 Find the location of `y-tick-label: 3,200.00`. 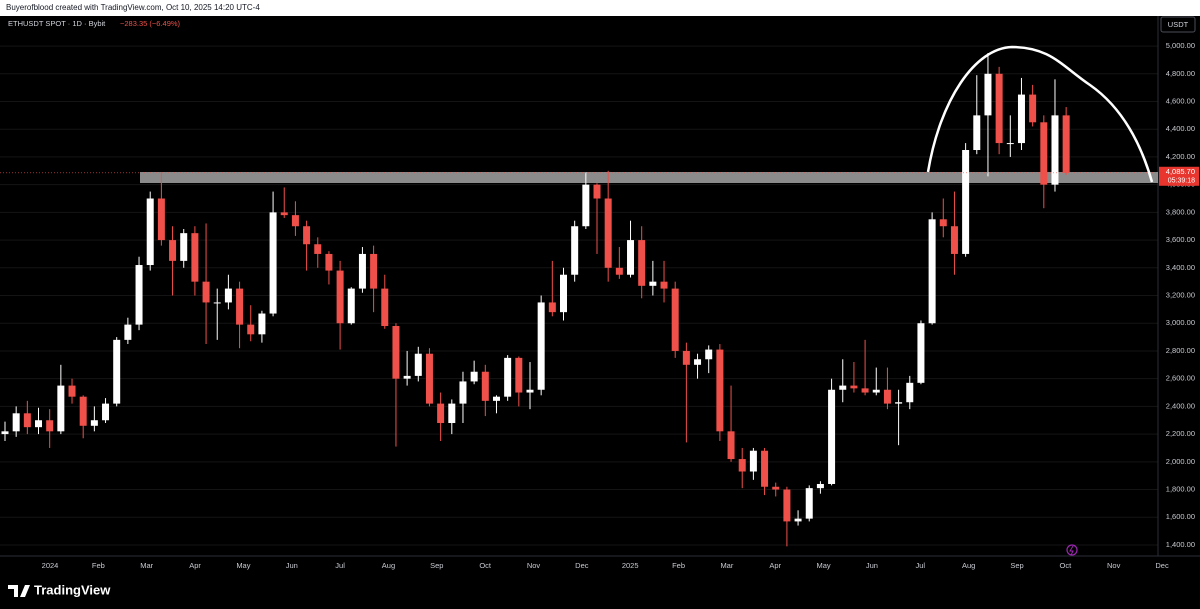

y-tick-label: 3,200.00 is located at coordinates (1180, 295).